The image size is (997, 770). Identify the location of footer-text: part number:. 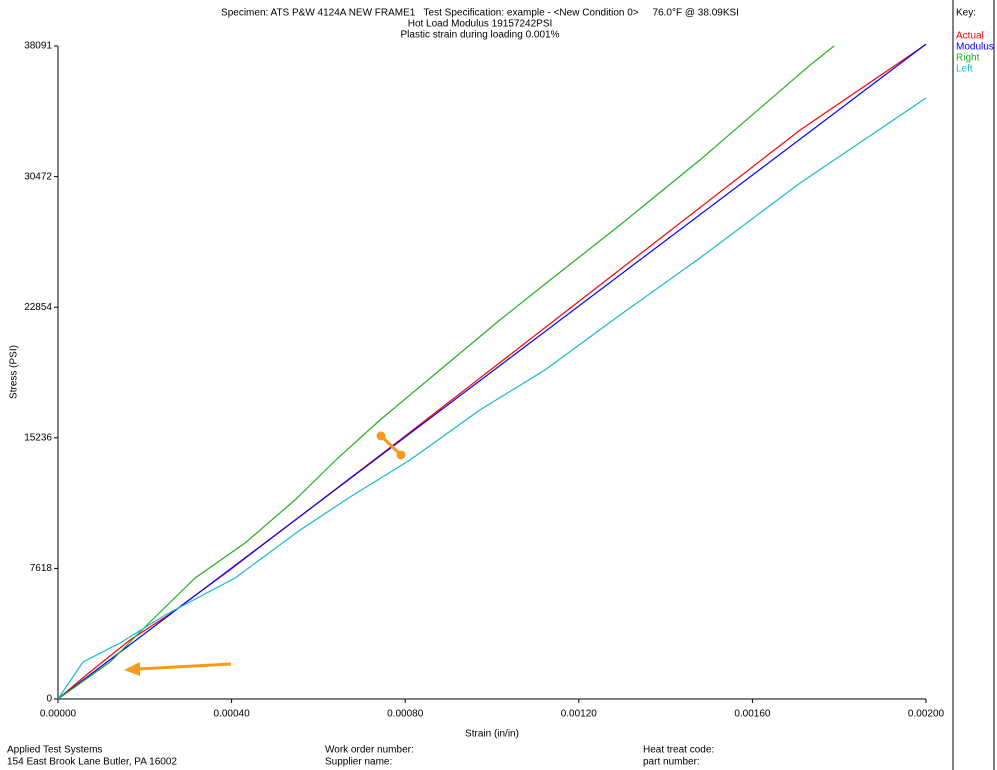
(671, 762).